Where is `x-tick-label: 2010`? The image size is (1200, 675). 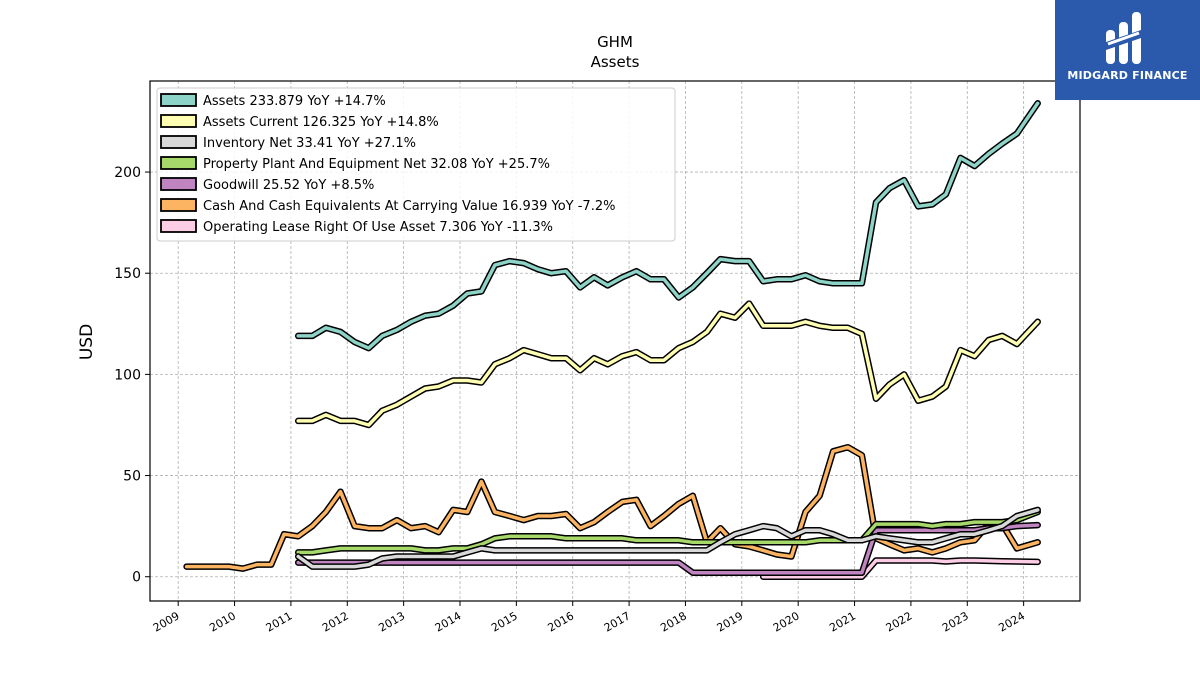 x-tick-label: 2010 is located at coordinates (222, 621).